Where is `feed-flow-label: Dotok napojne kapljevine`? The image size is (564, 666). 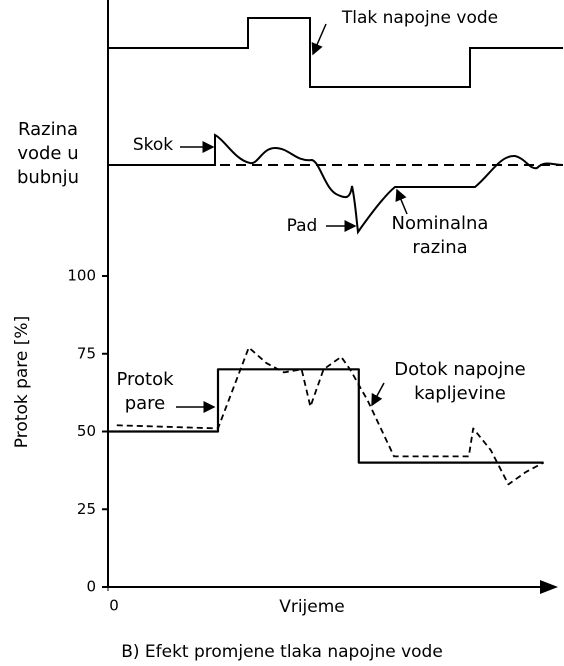
feed-flow-label: Dotok napojne kapljevine is located at coordinates (460, 381).